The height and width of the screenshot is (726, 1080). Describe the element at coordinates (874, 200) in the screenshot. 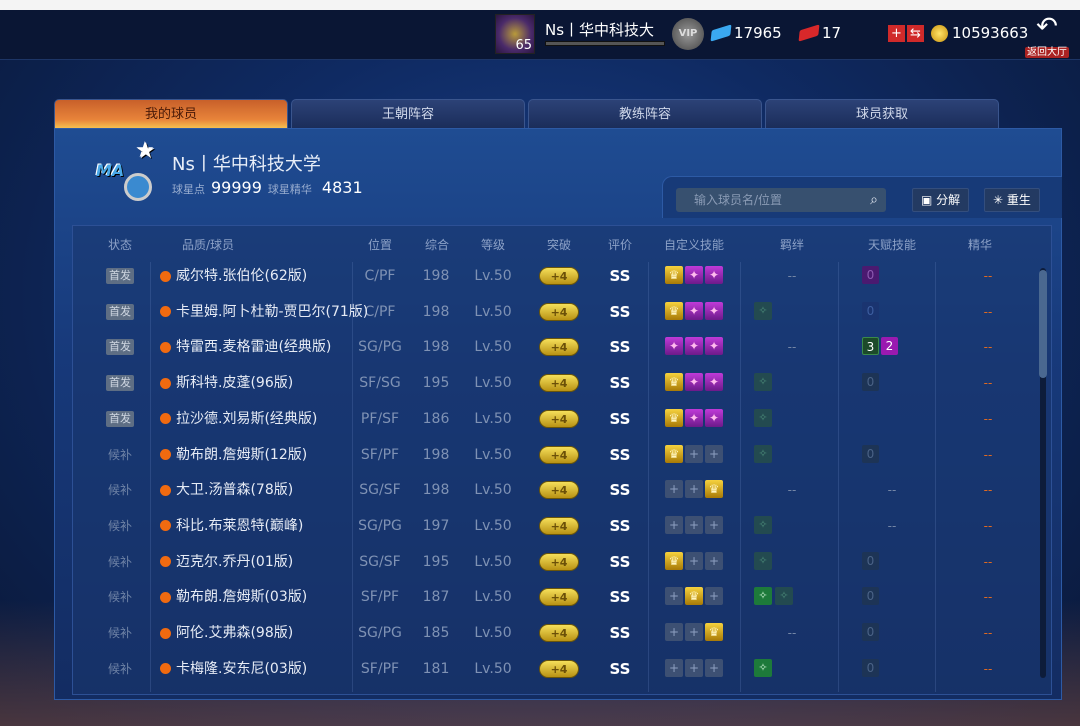

I see `search-icon: ⌕` at that location.